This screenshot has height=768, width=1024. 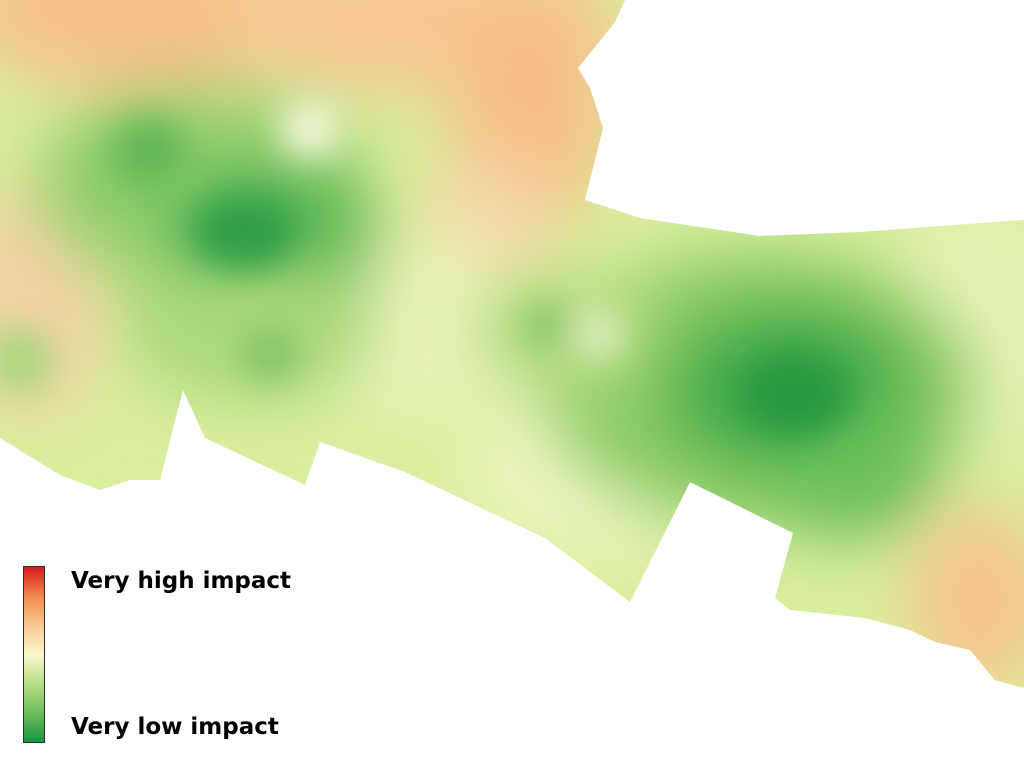 I want to click on legend-label-very-low: Very low impact, so click(x=175, y=727).